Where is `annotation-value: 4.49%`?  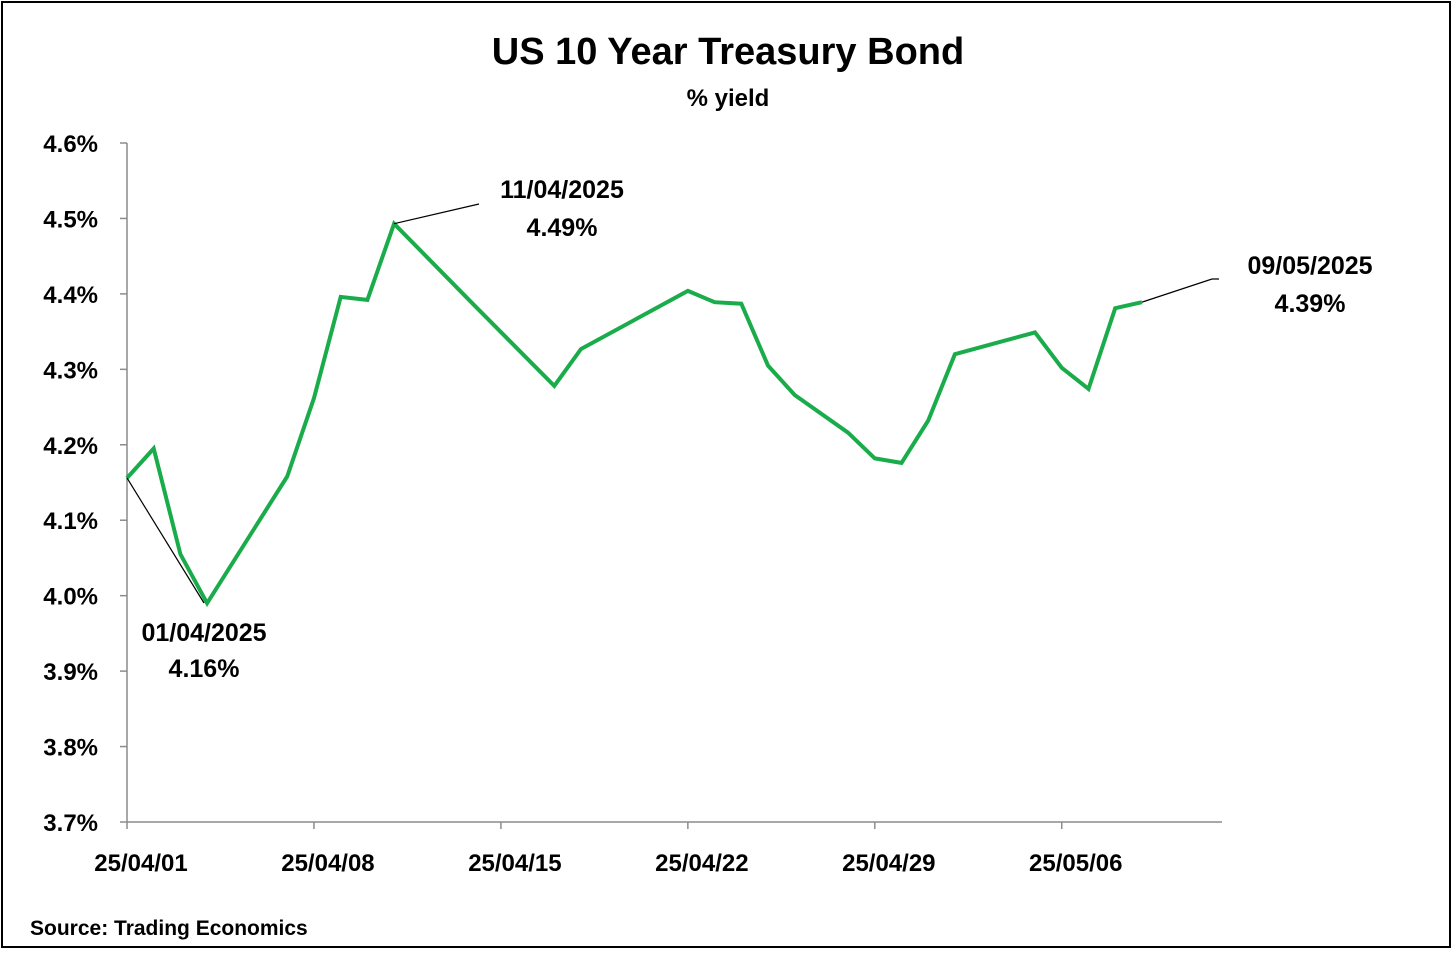 annotation-value: 4.49% is located at coordinates (562, 228).